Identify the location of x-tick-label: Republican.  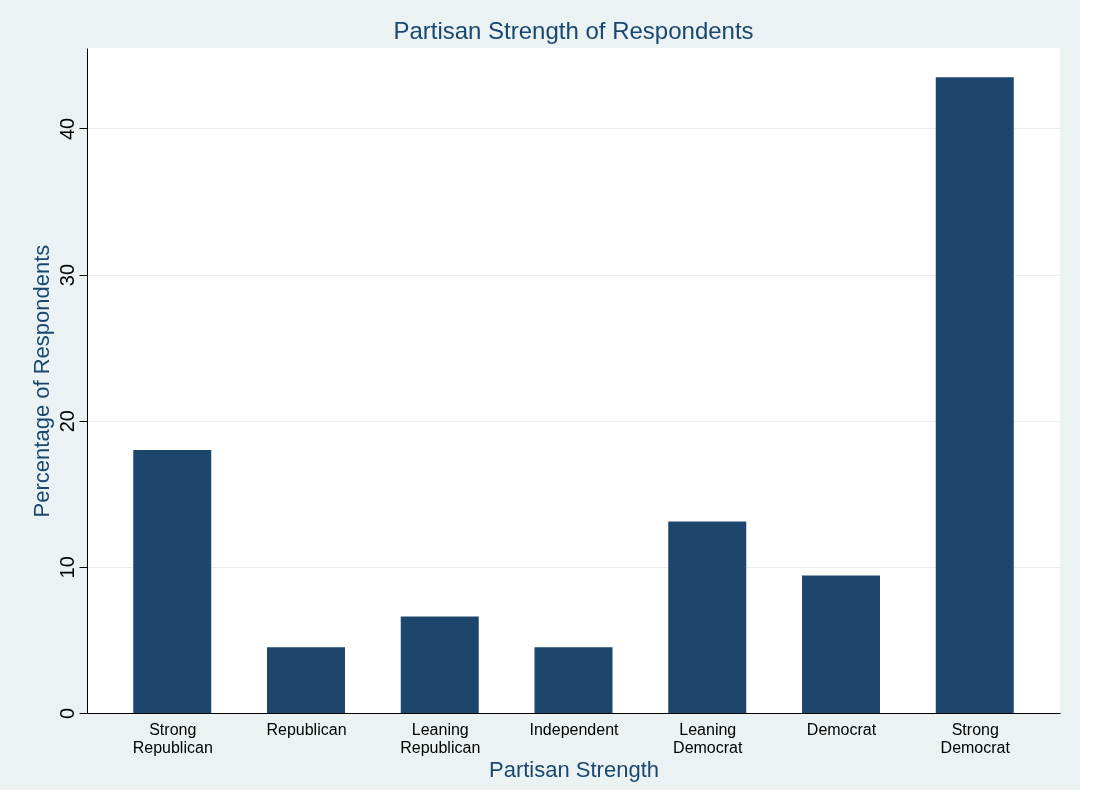
(306, 729).